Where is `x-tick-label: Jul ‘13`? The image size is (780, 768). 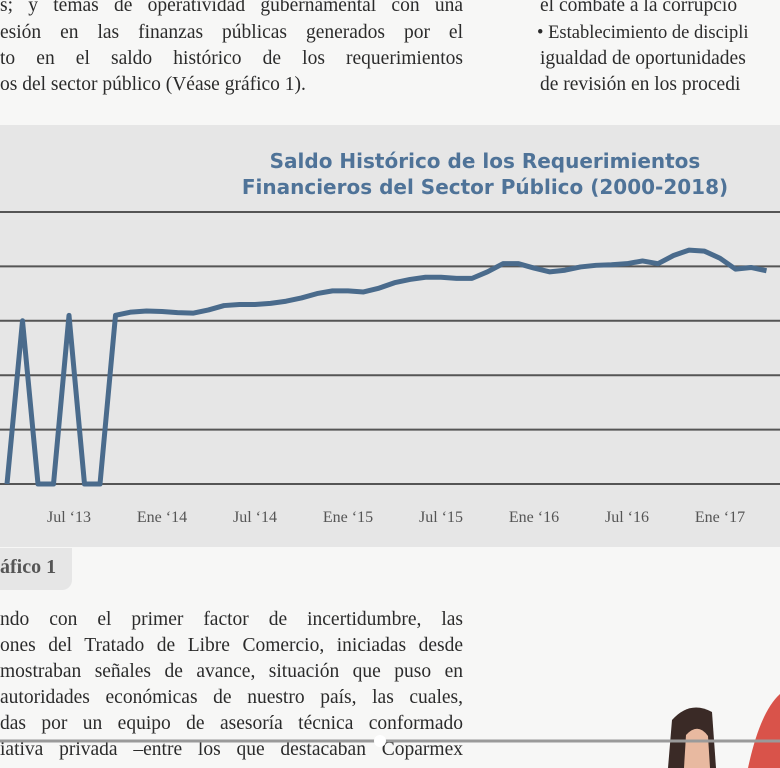 x-tick-label: Jul ‘13 is located at coordinates (69, 517).